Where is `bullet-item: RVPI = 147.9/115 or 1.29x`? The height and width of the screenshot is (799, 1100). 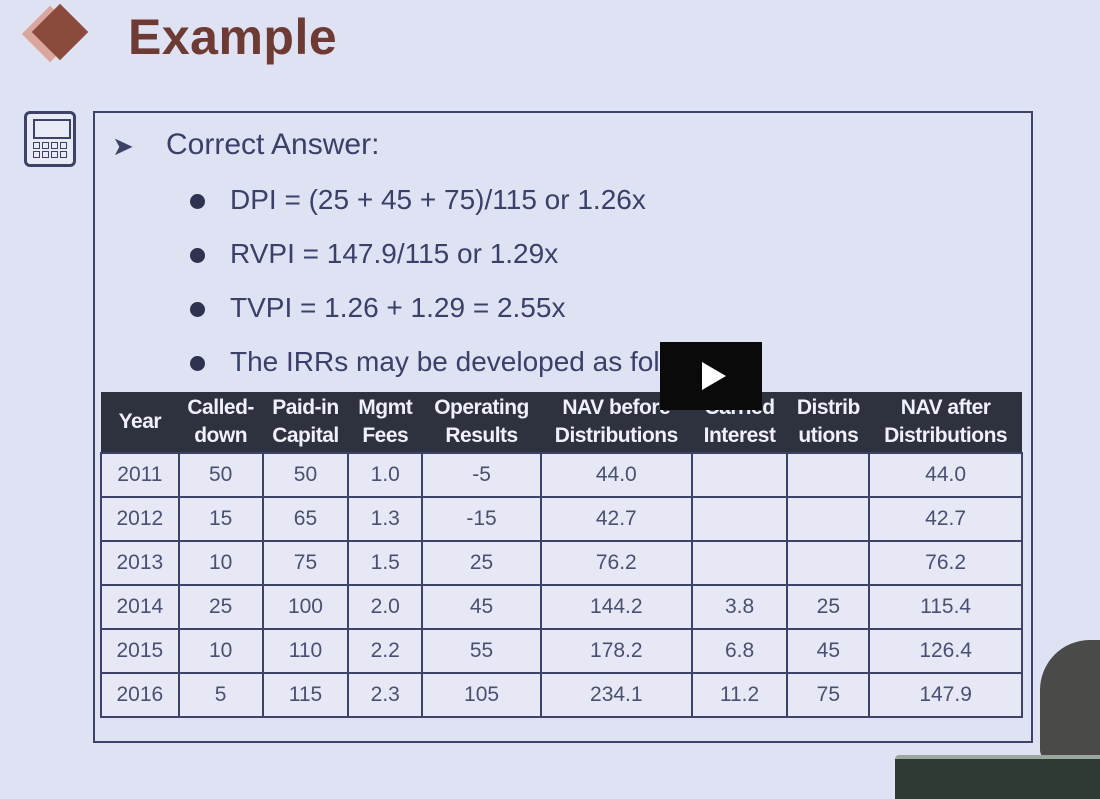
bullet-item: RVPI = 147.9/115 or 1.29x is located at coordinates (374, 254).